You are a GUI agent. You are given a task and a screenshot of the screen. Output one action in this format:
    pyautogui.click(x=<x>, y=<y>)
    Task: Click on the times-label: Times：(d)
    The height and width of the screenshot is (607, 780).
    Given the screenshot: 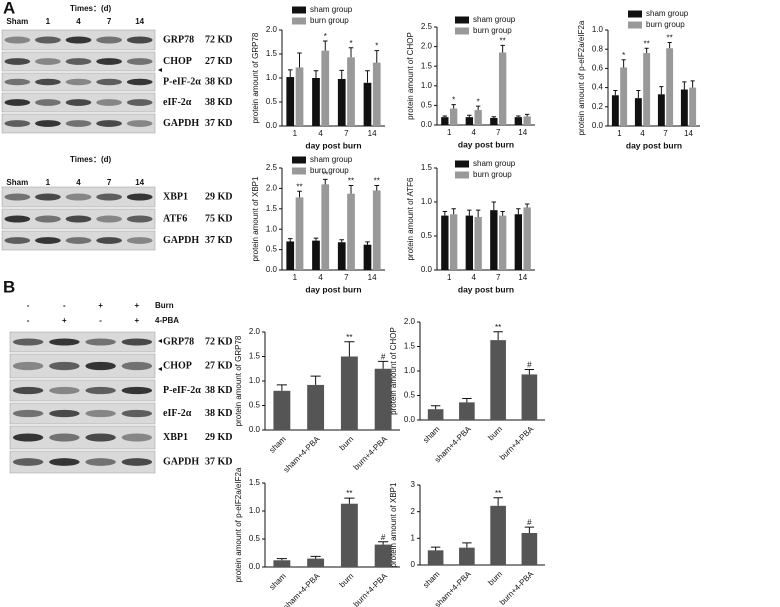 What is the action you would take?
    pyautogui.click(x=91, y=8)
    